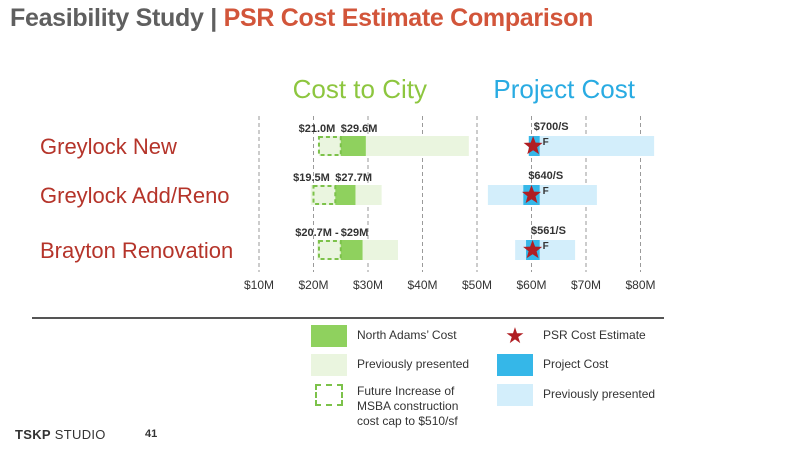 Image resolution: width=800 pixels, height=450 pixels. I want to click on legend-label-psr-cost-estimate: PSR Cost Estimate, so click(594, 335).